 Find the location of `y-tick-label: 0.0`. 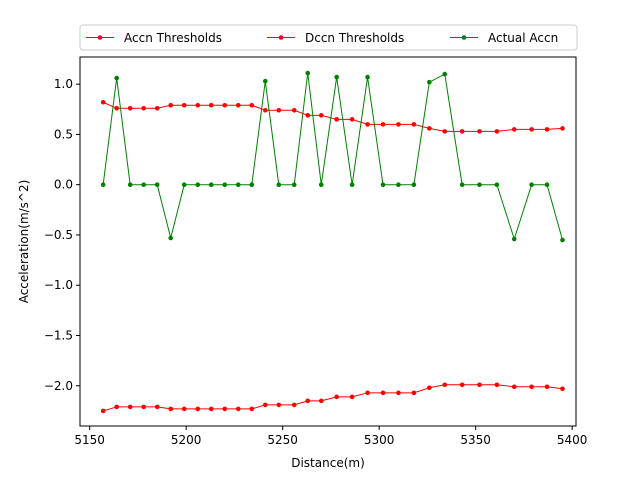

y-tick-label: 0.0 is located at coordinates (63, 185).